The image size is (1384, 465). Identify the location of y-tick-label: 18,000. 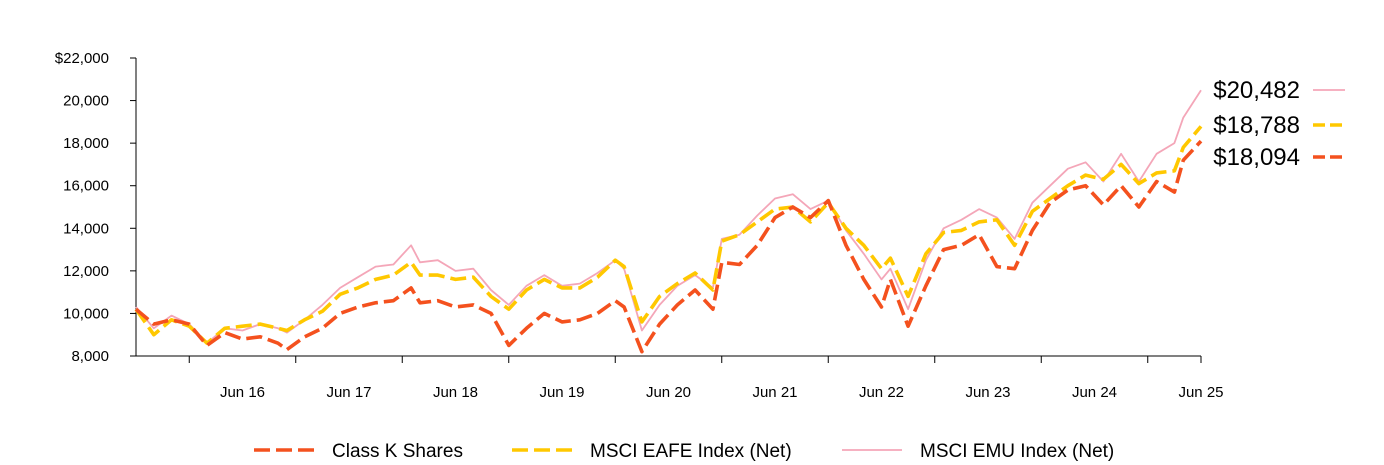
(86, 143).